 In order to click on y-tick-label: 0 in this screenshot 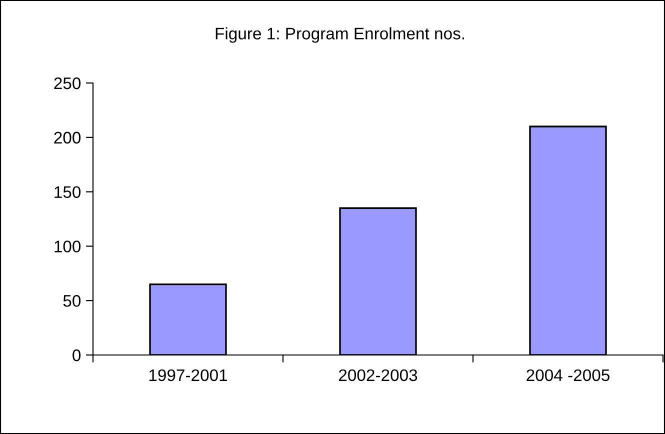, I will do `click(76, 355)`.